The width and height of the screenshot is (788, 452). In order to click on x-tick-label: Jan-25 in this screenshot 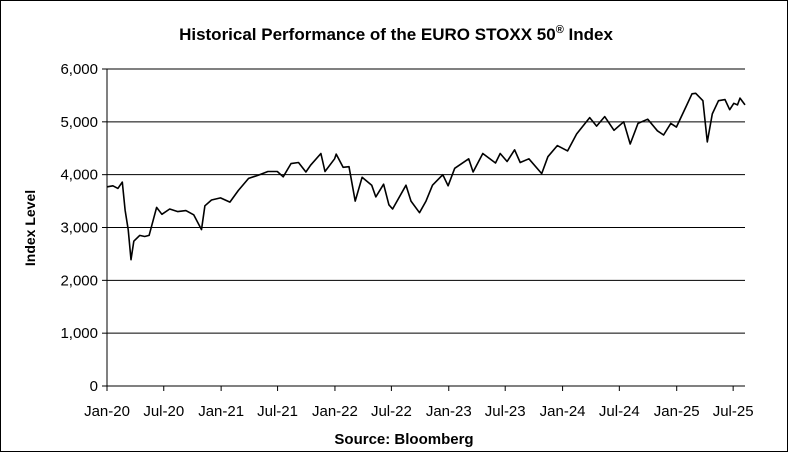, I will do `click(677, 411)`.